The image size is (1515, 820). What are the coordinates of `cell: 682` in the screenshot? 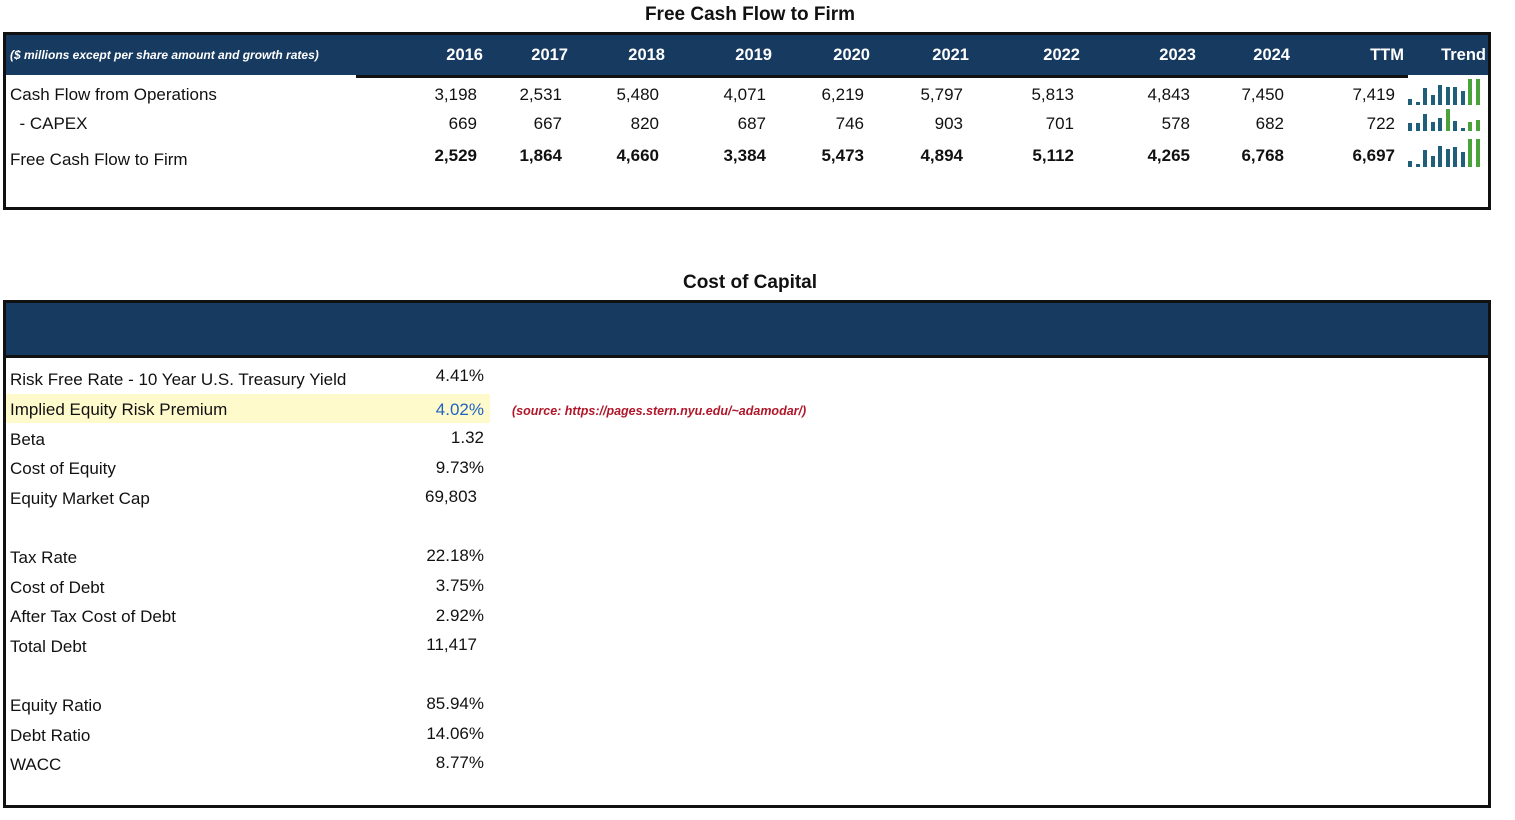 It's located at (1269, 123).